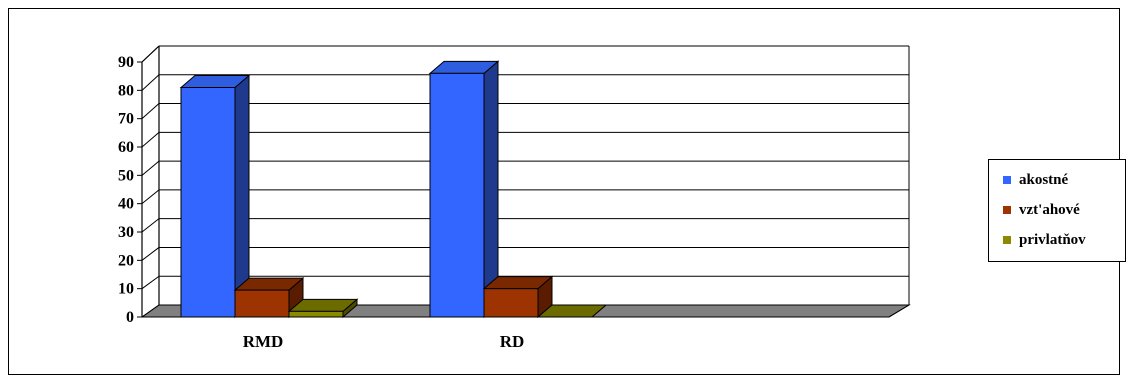 The image size is (1130, 383). Describe the element at coordinates (130, 190) in the screenshot. I see `y-axis-ticks: 0 10 20 30 40 50 60 70 80 90` at that location.